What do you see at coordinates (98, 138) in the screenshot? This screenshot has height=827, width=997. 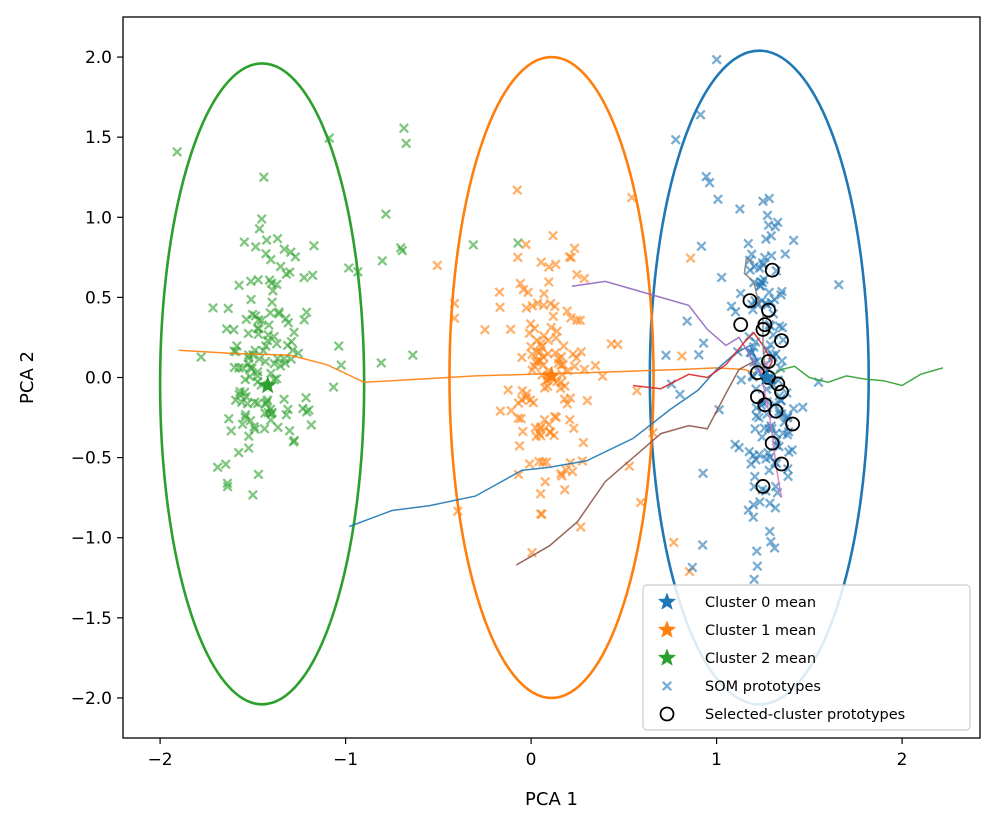 I see `y-tick-label: 1.5` at bounding box center [98, 138].